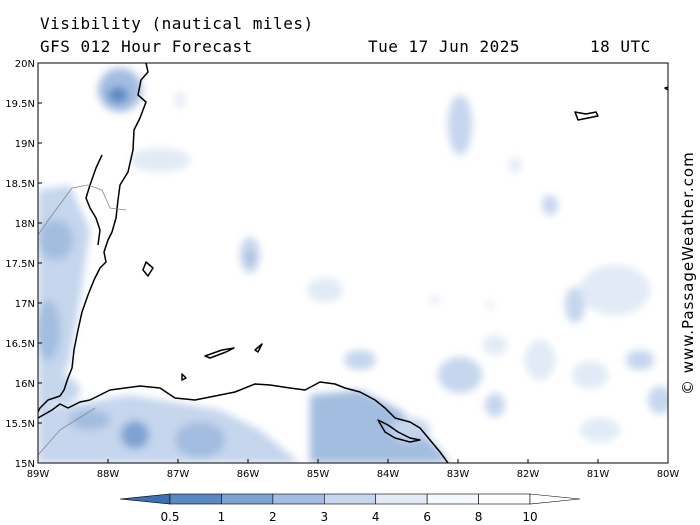  I want to click on lat-label: 18N, so click(25, 224).